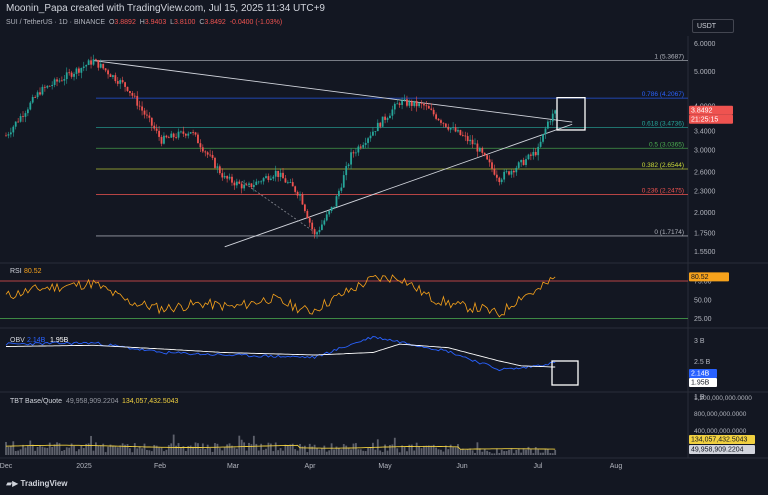 The image size is (768, 495). Describe the element at coordinates (155, 22) in the screenshot. I see `high-value: 3.9403` at that location.